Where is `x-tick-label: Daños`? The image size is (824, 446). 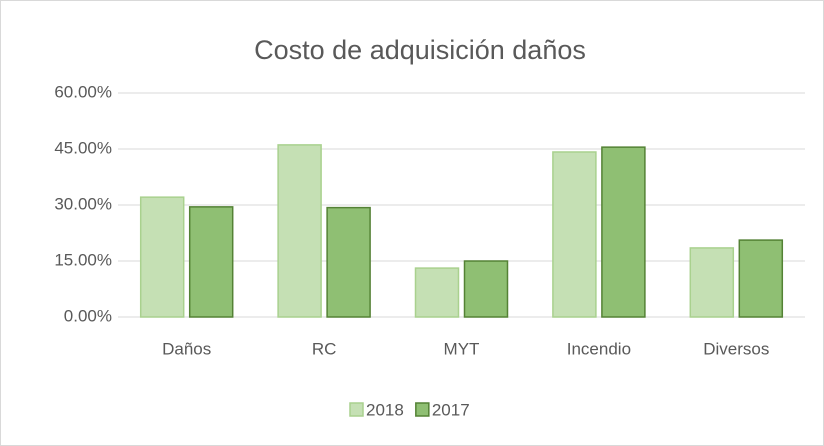 x-tick-label: Daños is located at coordinates (186, 348).